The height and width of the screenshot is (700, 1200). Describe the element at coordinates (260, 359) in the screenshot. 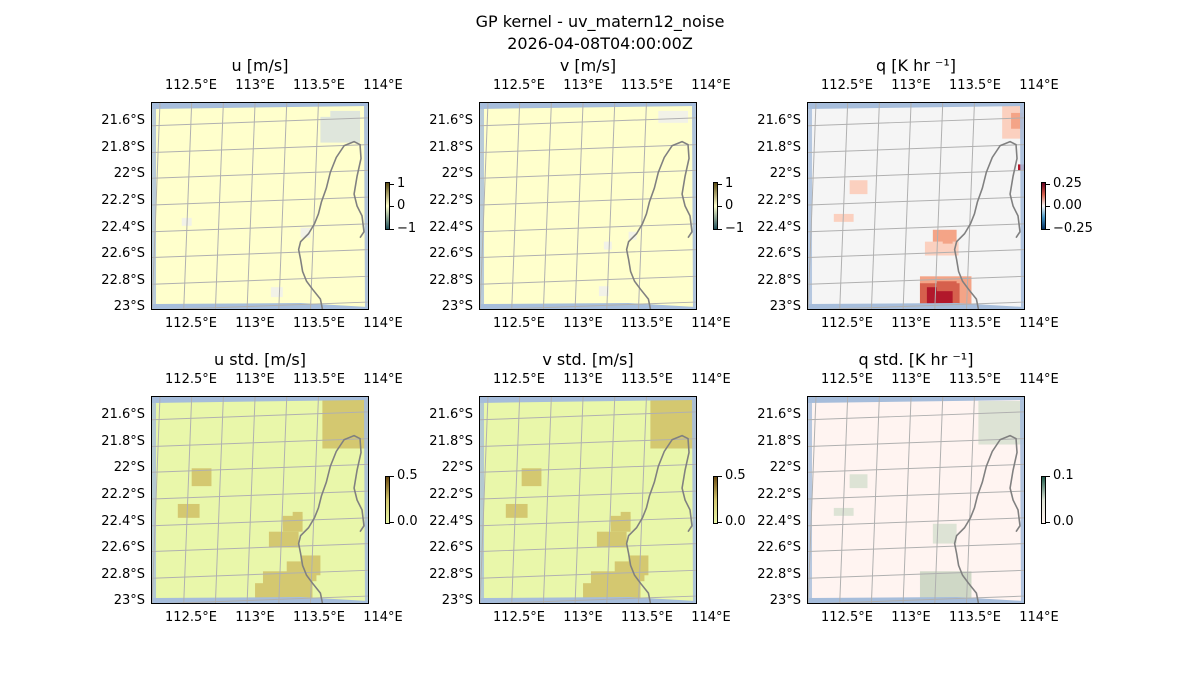

I see `panel-title-u-std: u std. [m/s]` at that location.